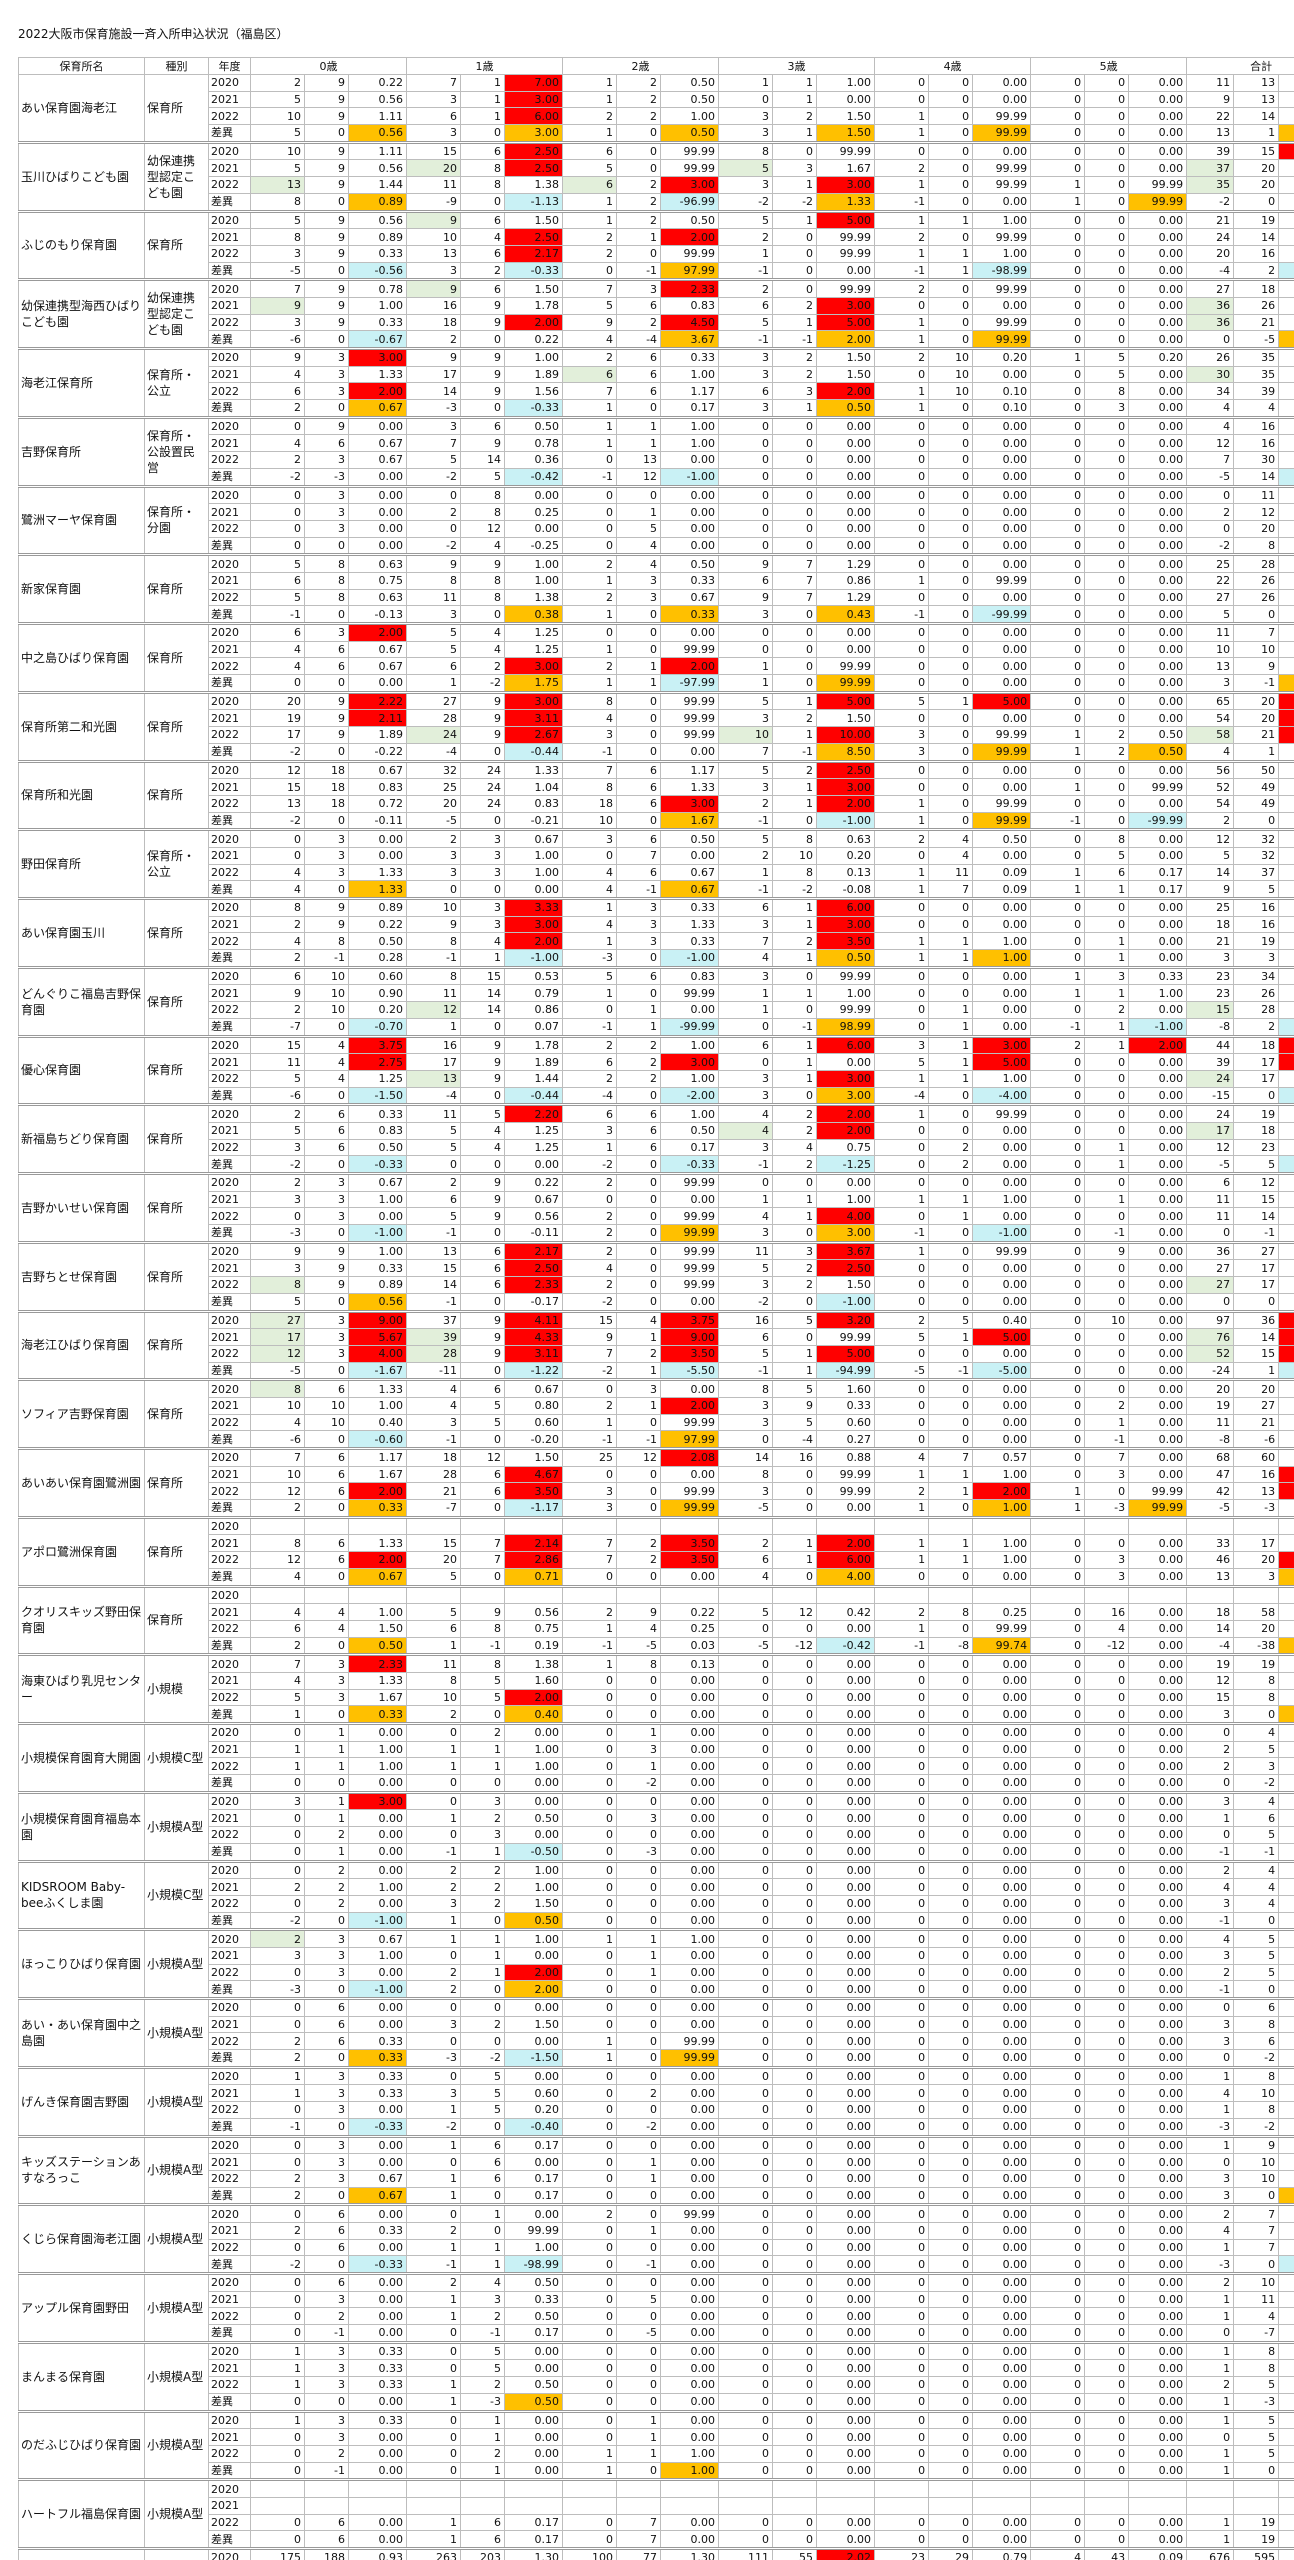 This screenshot has width=1294, height=2560. I want to click on facility-name: くじら保育園海老江園, so click(81, 2238).